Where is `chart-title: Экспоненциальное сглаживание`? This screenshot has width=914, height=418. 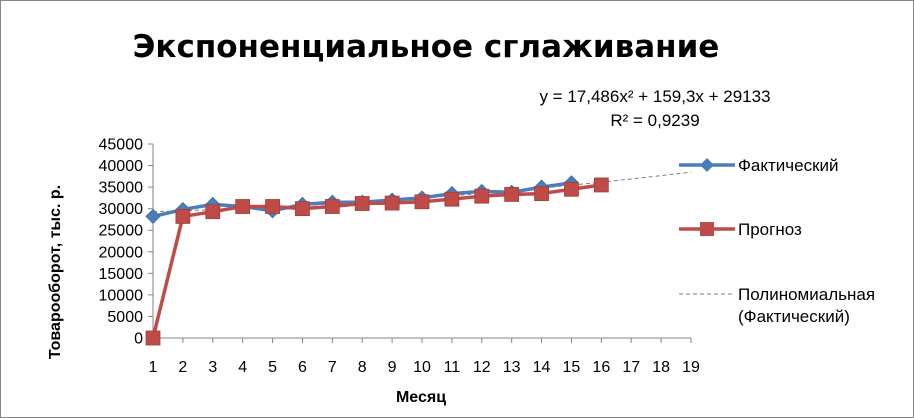
chart-title: Экспоненциальное сглаживание is located at coordinates (426, 47).